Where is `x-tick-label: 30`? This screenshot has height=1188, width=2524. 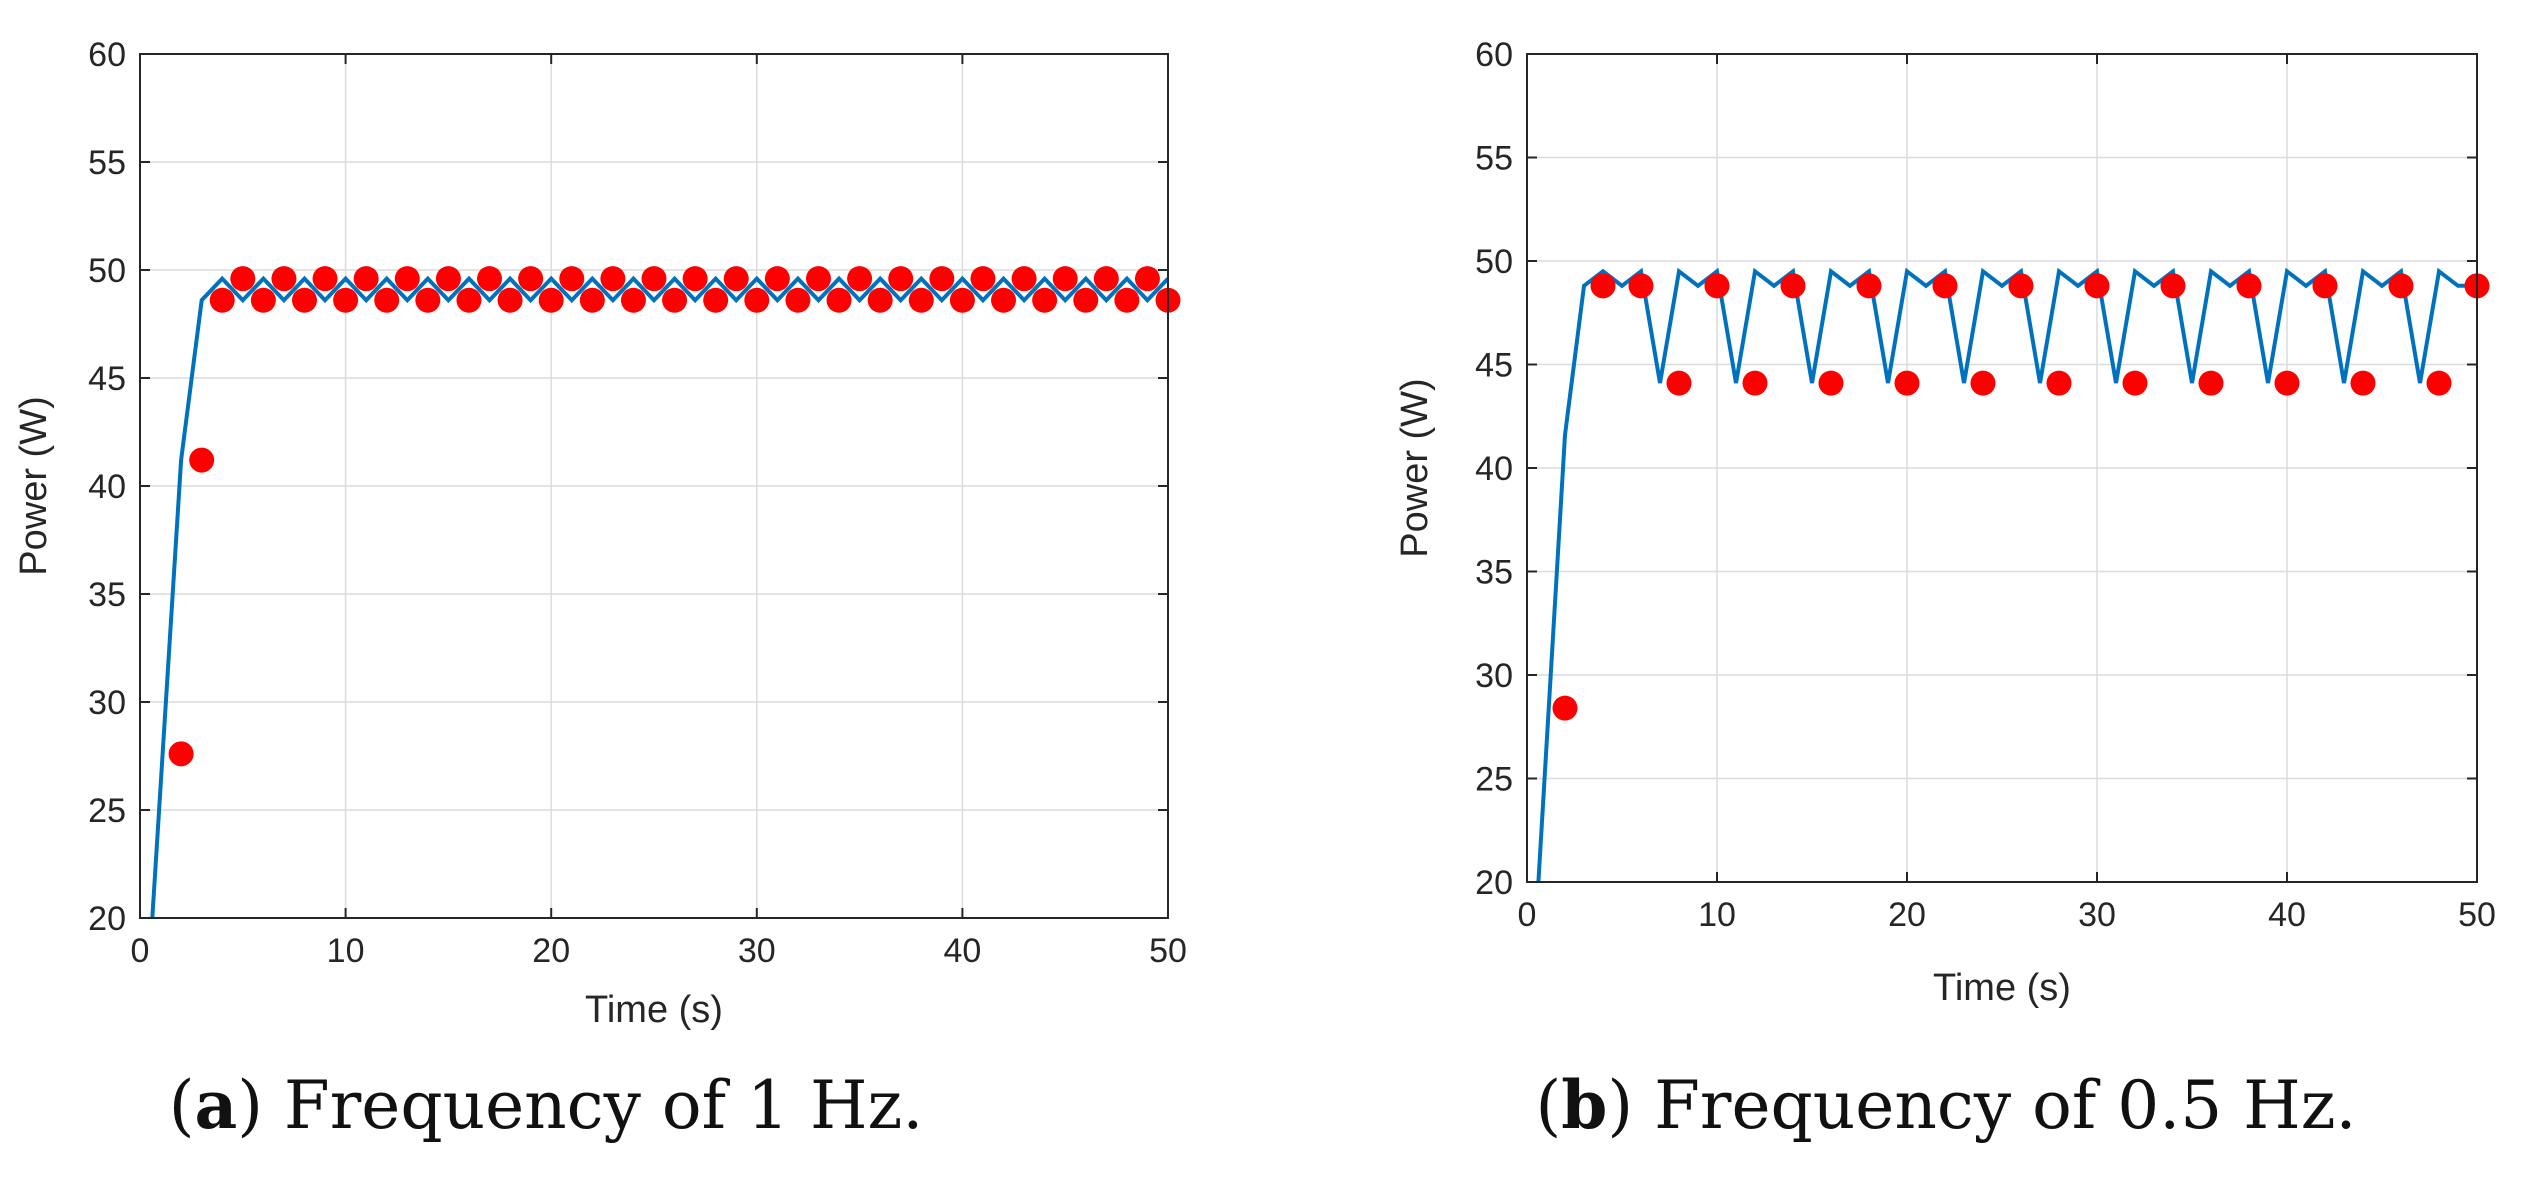
x-tick-label: 30 is located at coordinates (2097, 915).